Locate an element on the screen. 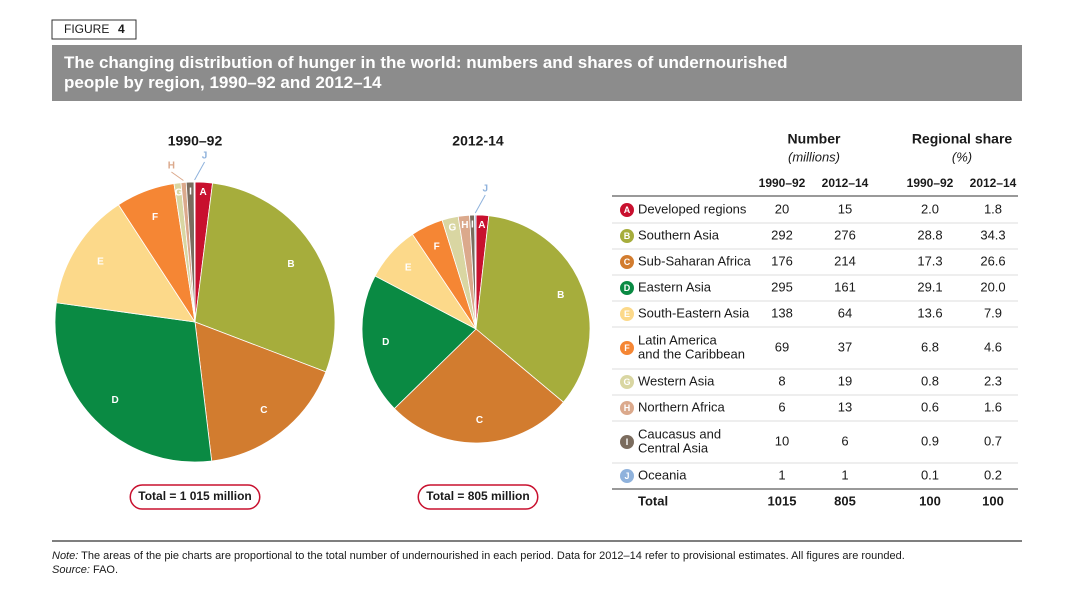 This screenshot has height=603, width=1091. region-name: Northern Africa is located at coordinates (681, 406).